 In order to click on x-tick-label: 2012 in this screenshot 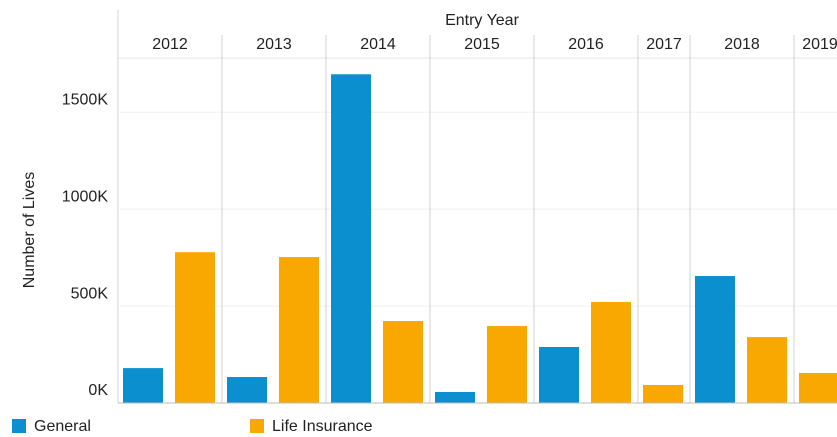, I will do `click(170, 44)`.